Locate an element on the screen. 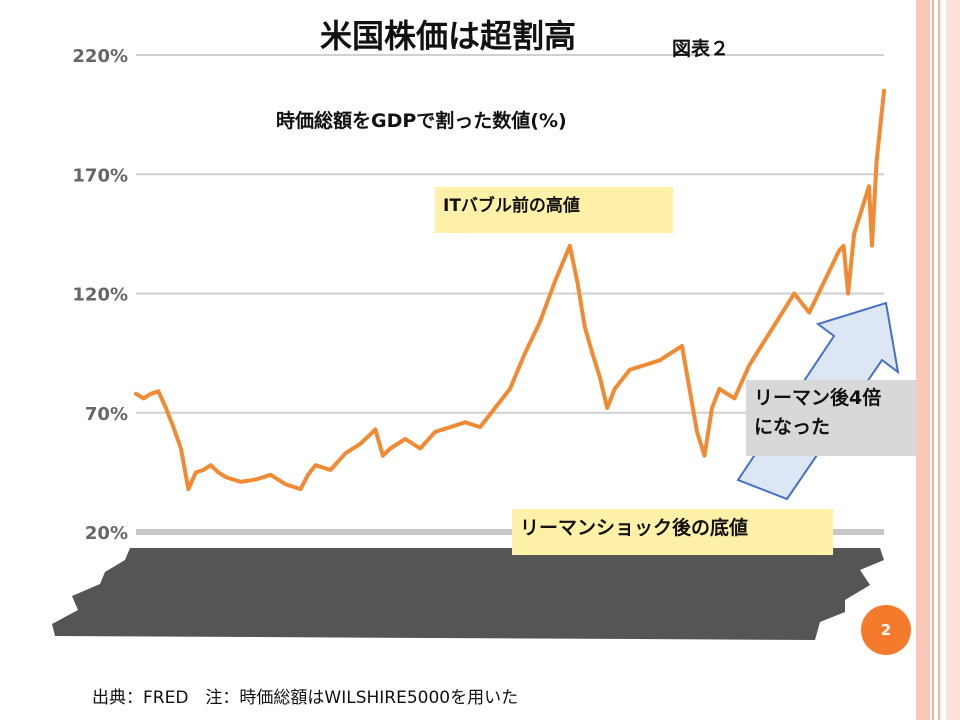  y-tick-label: 120% is located at coordinates (100, 295).